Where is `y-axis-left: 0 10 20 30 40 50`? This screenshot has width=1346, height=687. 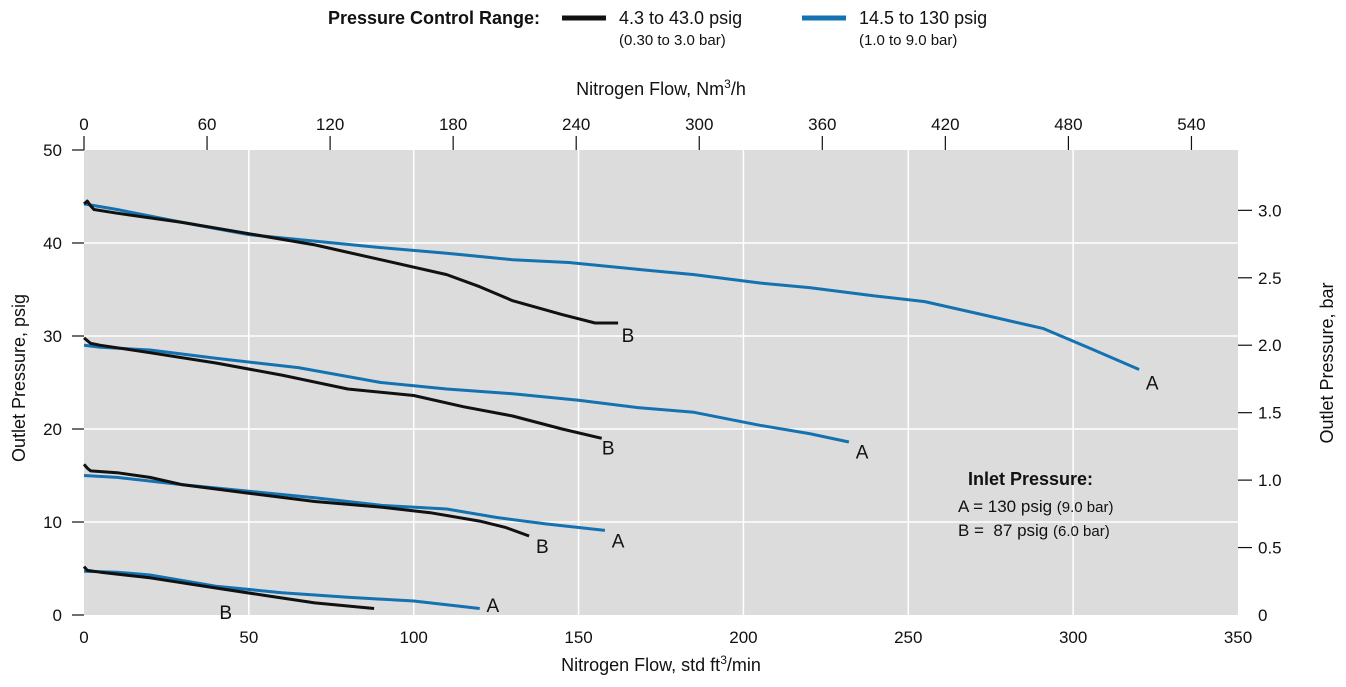 y-axis-left: 0 10 20 30 40 50 is located at coordinates (63, 383).